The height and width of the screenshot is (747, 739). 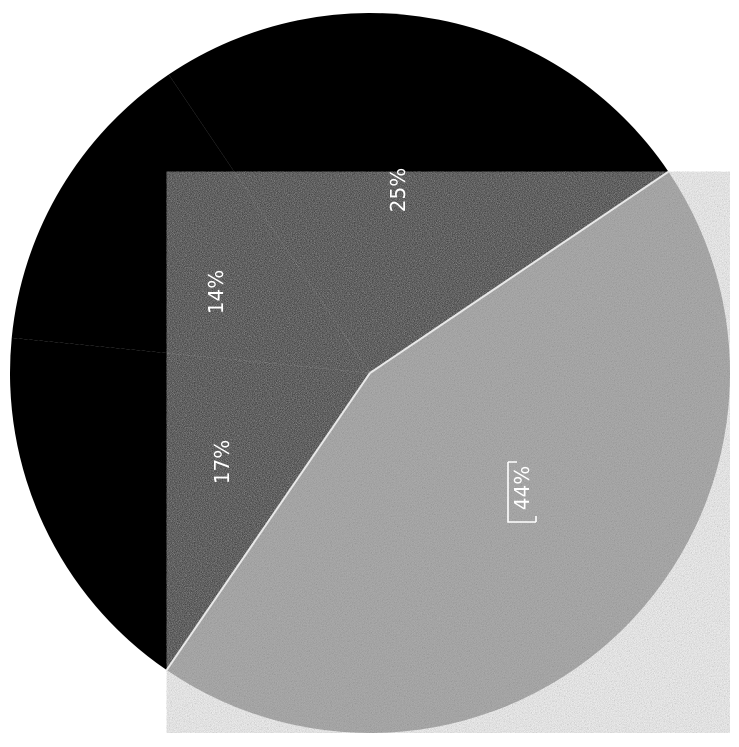 What do you see at coordinates (519, 272) in the screenshot?
I see `slice-separator-upper` at bounding box center [519, 272].